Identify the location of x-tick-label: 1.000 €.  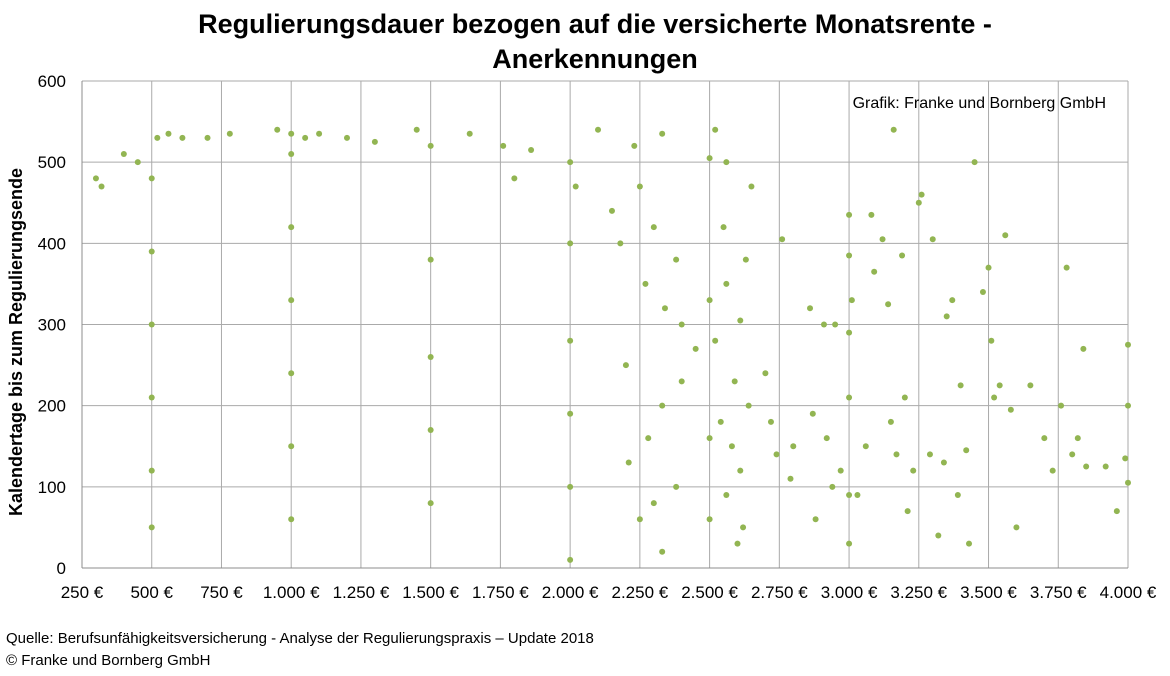
(291, 592).